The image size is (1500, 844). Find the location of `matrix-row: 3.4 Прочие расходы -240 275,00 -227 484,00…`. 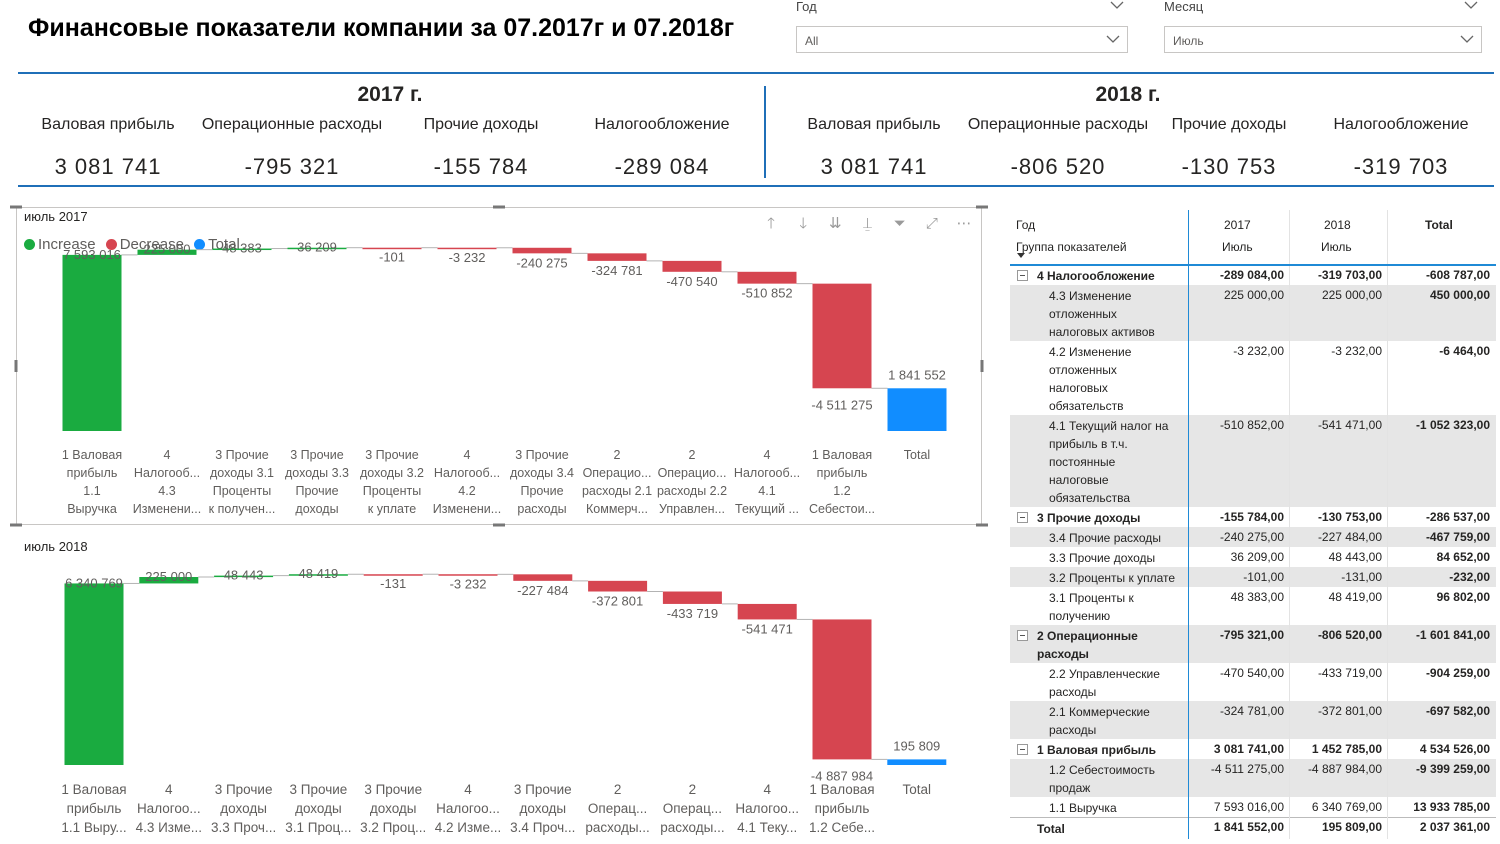

matrix-row: 3.4 Прочие расходы -240 275,00 -227 484,00… is located at coordinates (1253, 537).